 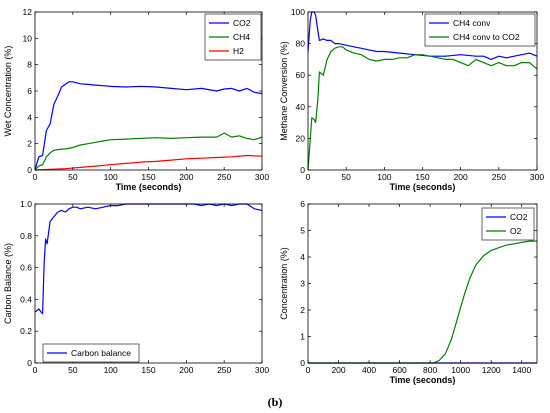 What do you see at coordinates (26, 204) in the screenshot?
I see `y-tick-label: 1.0` at bounding box center [26, 204].